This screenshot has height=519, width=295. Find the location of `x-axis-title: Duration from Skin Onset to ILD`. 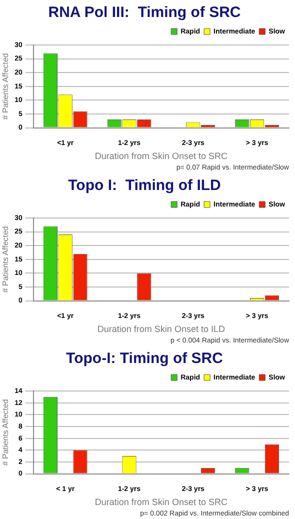

x-axis-title: Duration from Skin Onset to ILD is located at coordinates (161, 329).